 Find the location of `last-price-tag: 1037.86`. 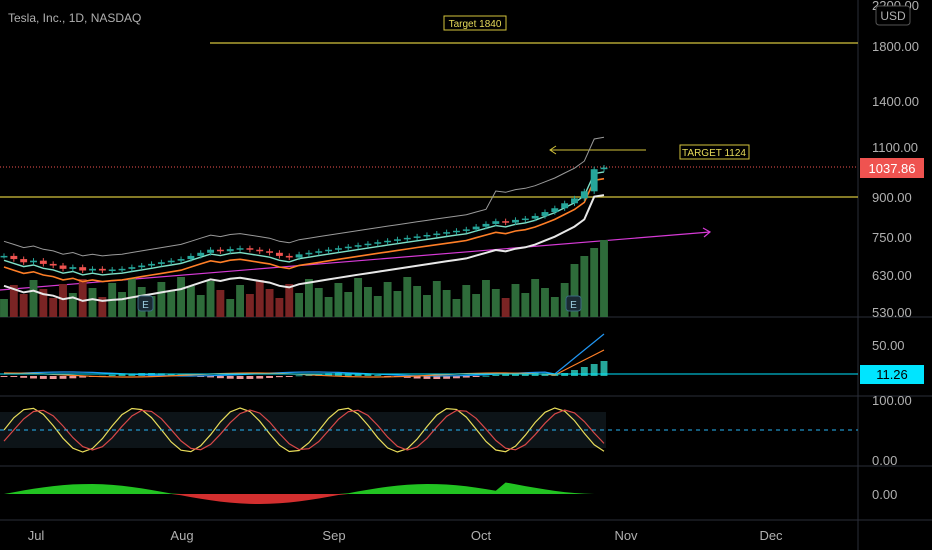

last-price-tag: 1037.86 is located at coordinates (892, 168).